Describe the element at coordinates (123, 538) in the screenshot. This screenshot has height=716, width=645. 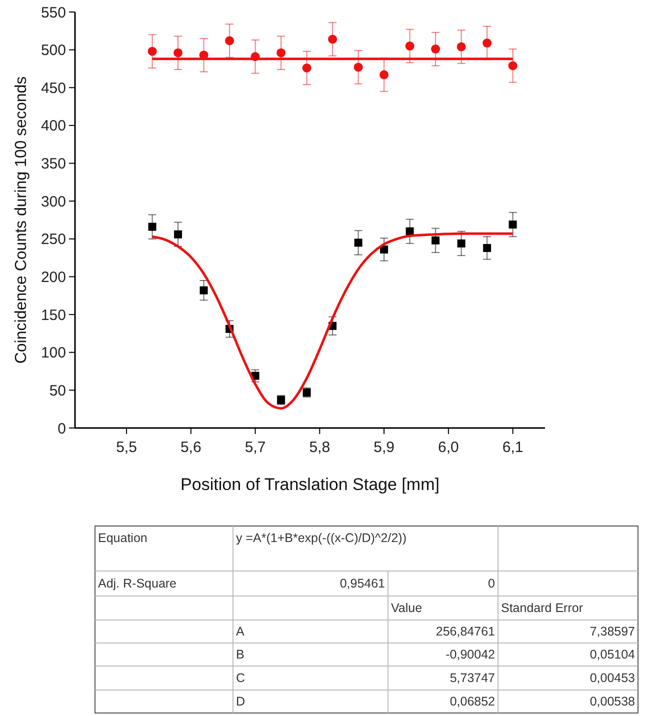
I see `text: Equation` at that location.